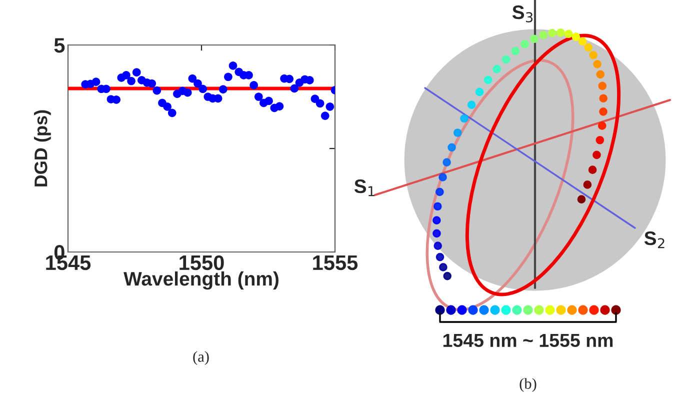  Describe the element at coordinates (335, 263) in the screenshot. I see `x-tick-label: 1555` at that location.